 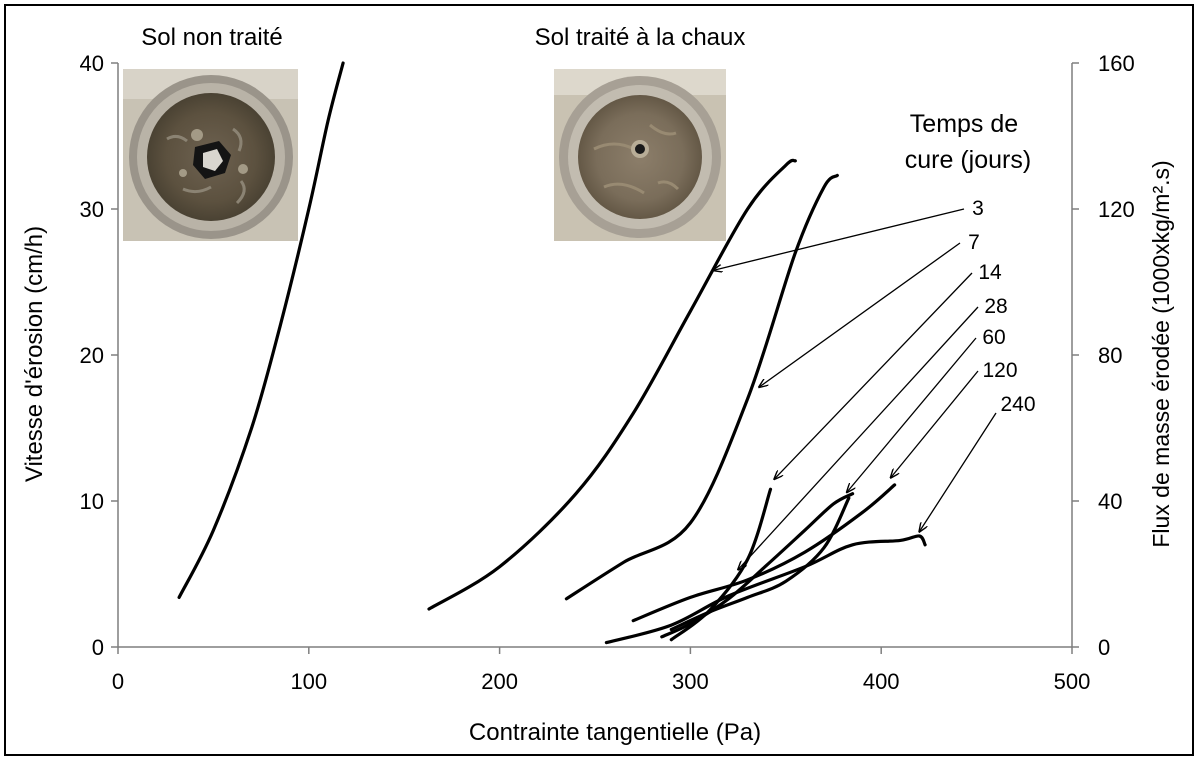 What do you see at coordinates (974, 242) in the screenshot?
I see `annotation-label-7: 7` at bounding box center [974, 242].